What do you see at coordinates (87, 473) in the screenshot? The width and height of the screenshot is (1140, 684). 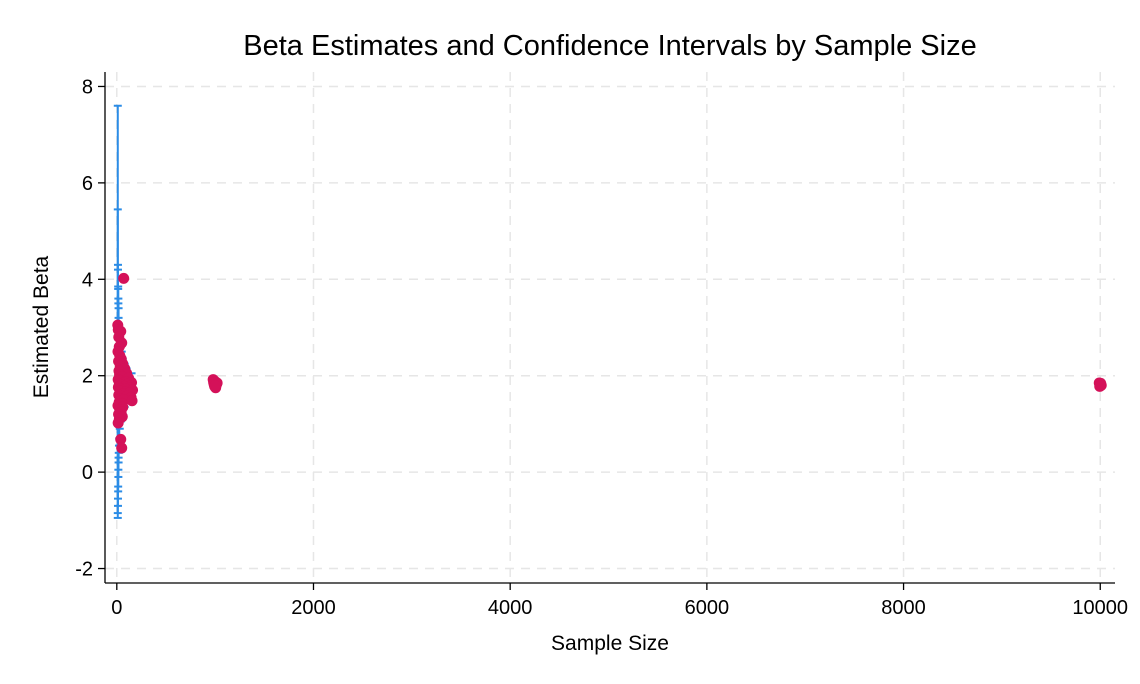 I see `y-tick-label: 0` at bounding box center [87, 473].